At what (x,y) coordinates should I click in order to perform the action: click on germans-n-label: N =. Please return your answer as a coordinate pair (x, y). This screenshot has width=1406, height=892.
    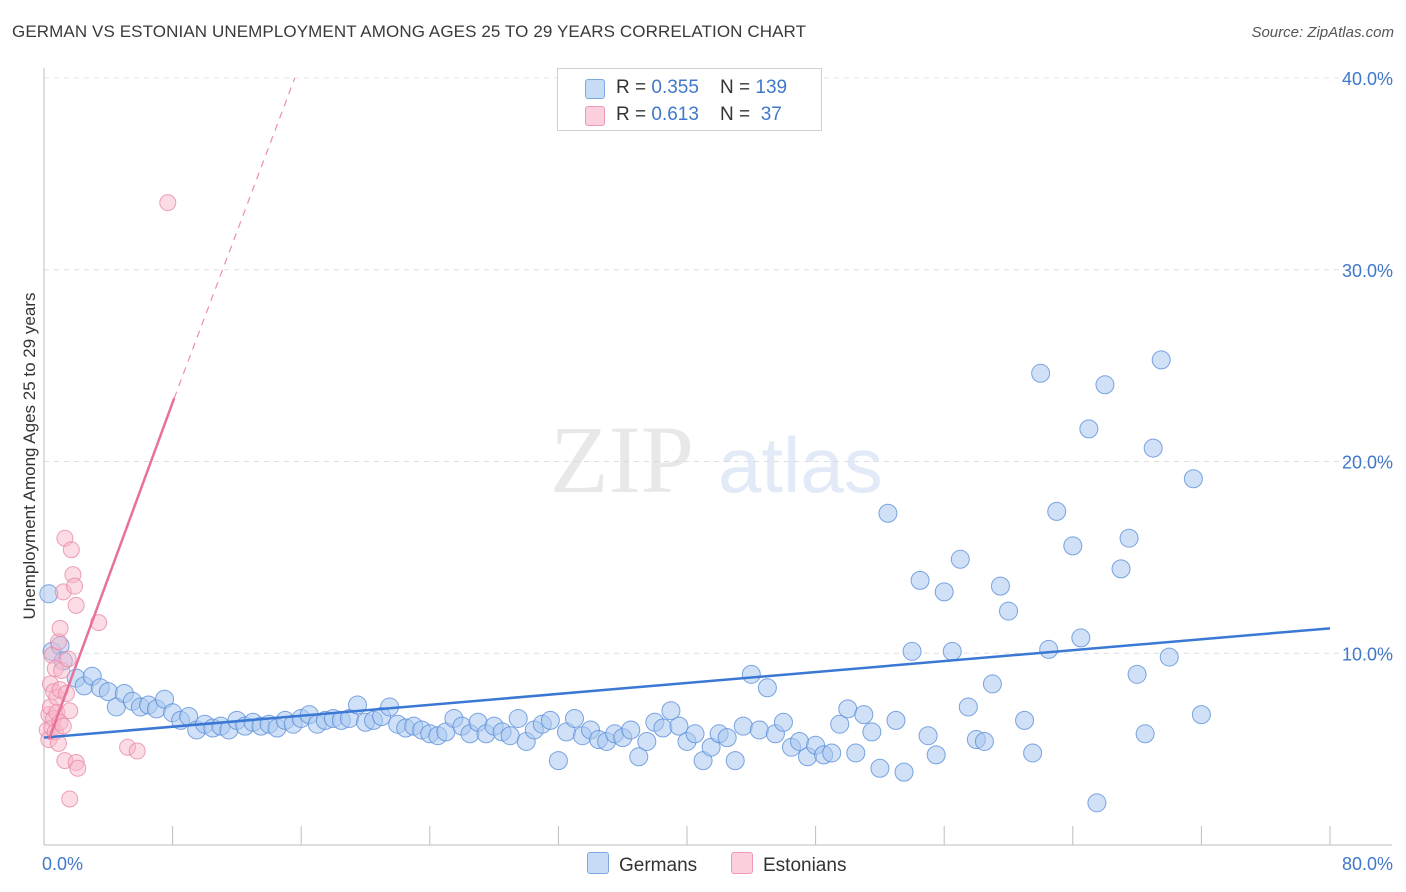
    Looking at the image, I should click on (738, 87).